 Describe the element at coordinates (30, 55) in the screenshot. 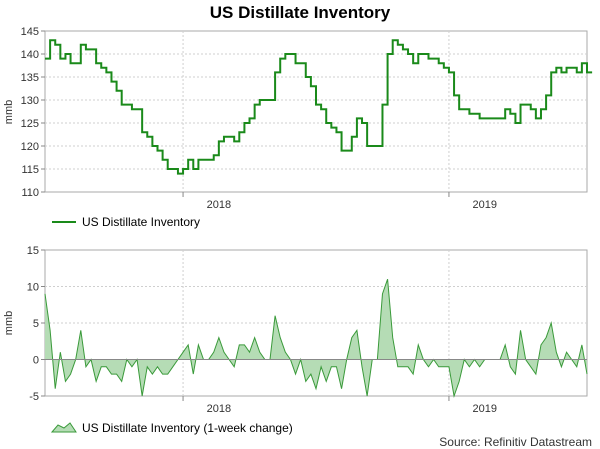

I see `y-tick-label: 140` at that location.